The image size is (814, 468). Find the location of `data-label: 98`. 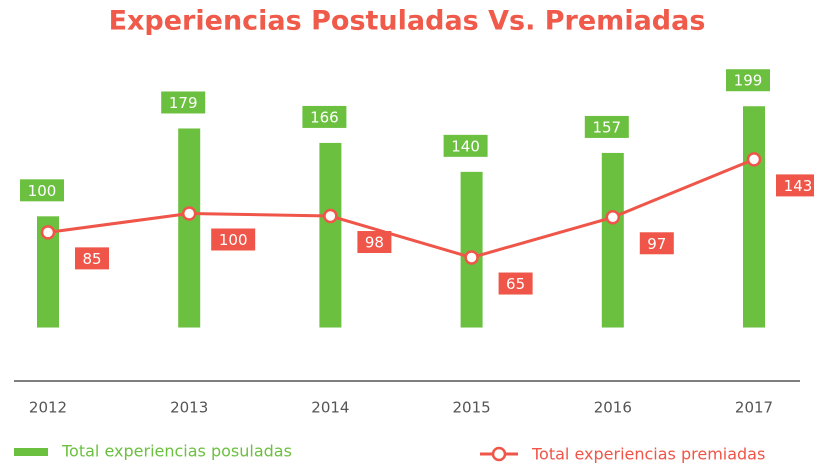

data-label: 98 is located at coordinates (374, 243).